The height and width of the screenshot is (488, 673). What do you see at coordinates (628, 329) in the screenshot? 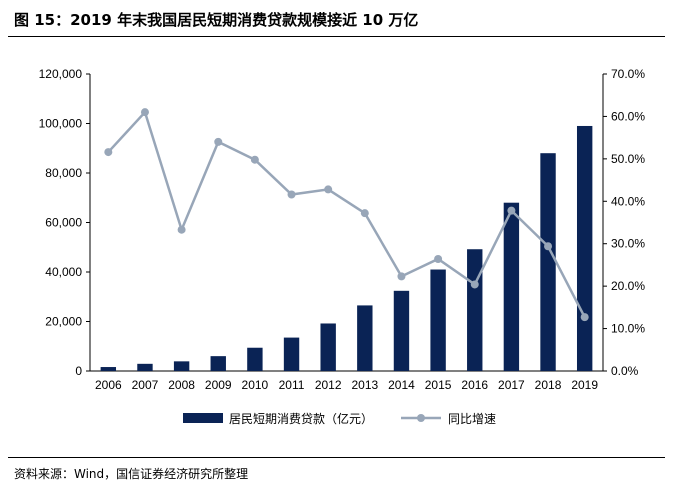
I see `right-tick-label: 10.0%` at bounding box center [628, 329].